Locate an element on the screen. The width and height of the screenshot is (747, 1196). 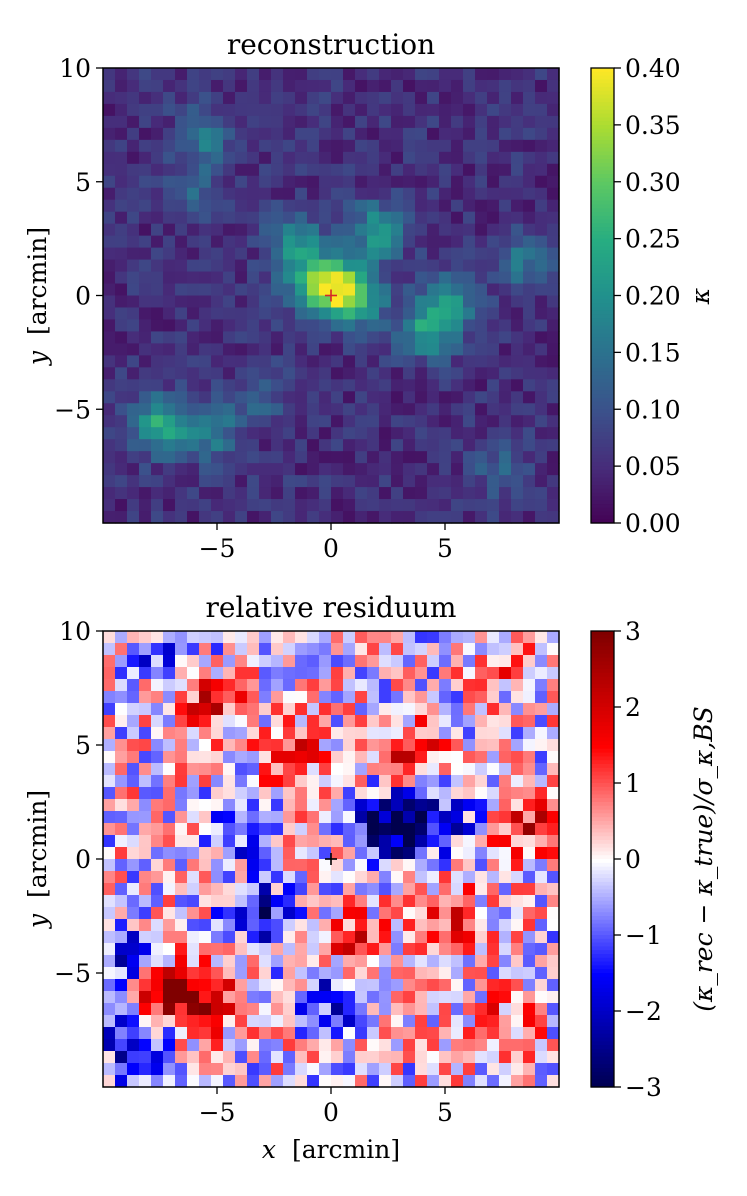
y-tick-label: 0 is located at coordinates (83, 296).